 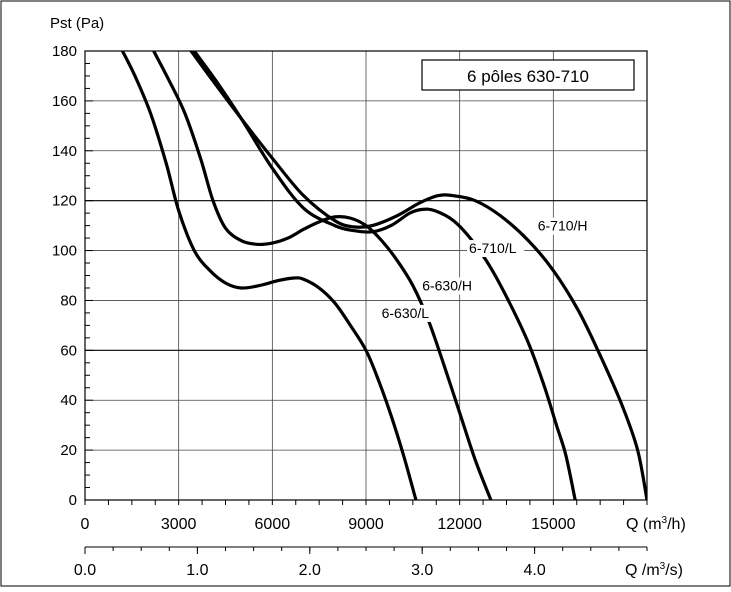 What do you see at coordinates (68, 300) in the screenshot?
I see `y-tick-label: 80` at bounding box center [68, 300].